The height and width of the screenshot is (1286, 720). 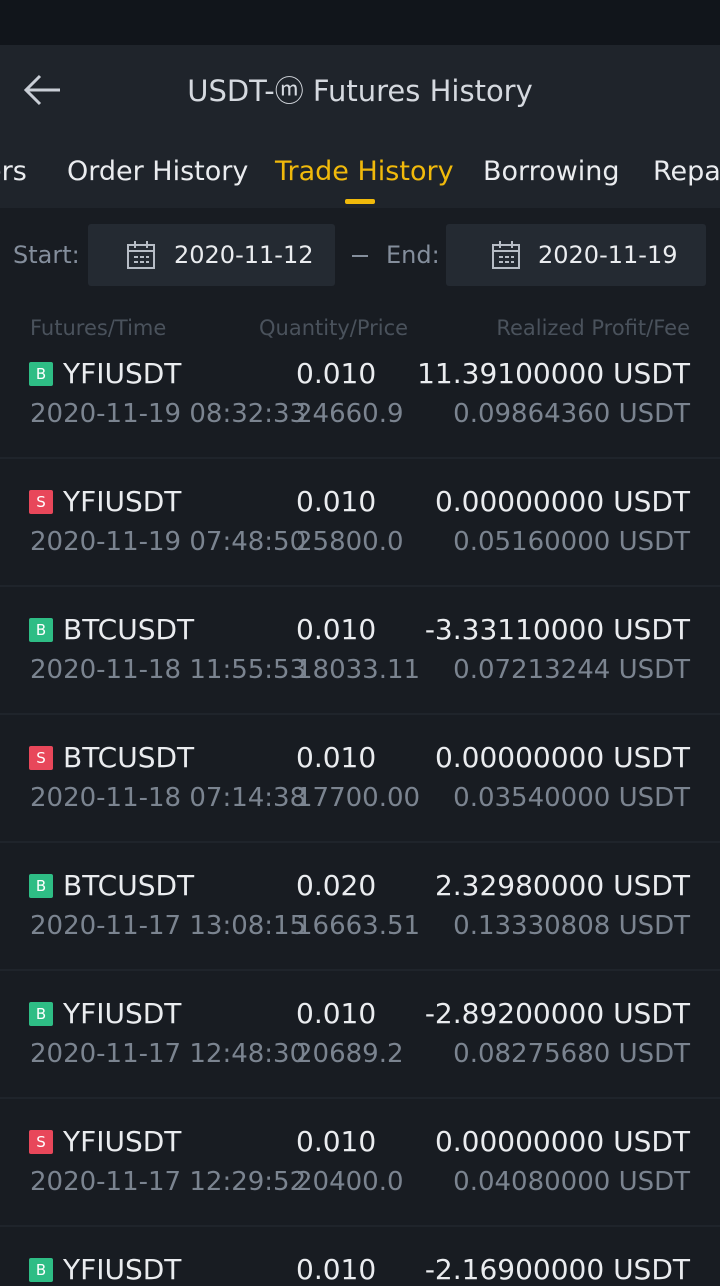 What do you see at coordinates (334, 328) in the screenshot?
I see `column-header: Quantity/Price` at bounding box center [334, 328].